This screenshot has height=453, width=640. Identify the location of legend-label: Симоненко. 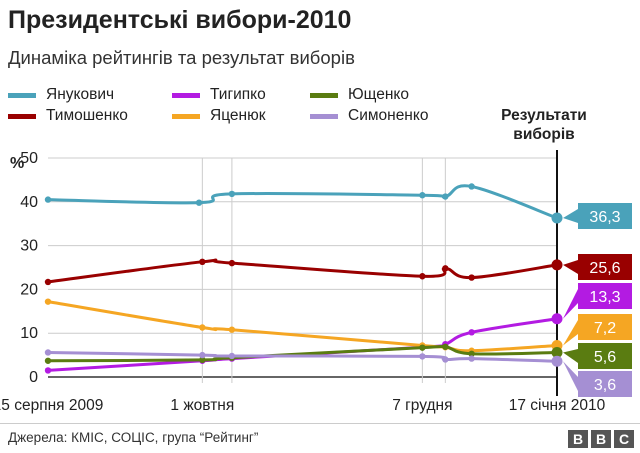
(388, 115).